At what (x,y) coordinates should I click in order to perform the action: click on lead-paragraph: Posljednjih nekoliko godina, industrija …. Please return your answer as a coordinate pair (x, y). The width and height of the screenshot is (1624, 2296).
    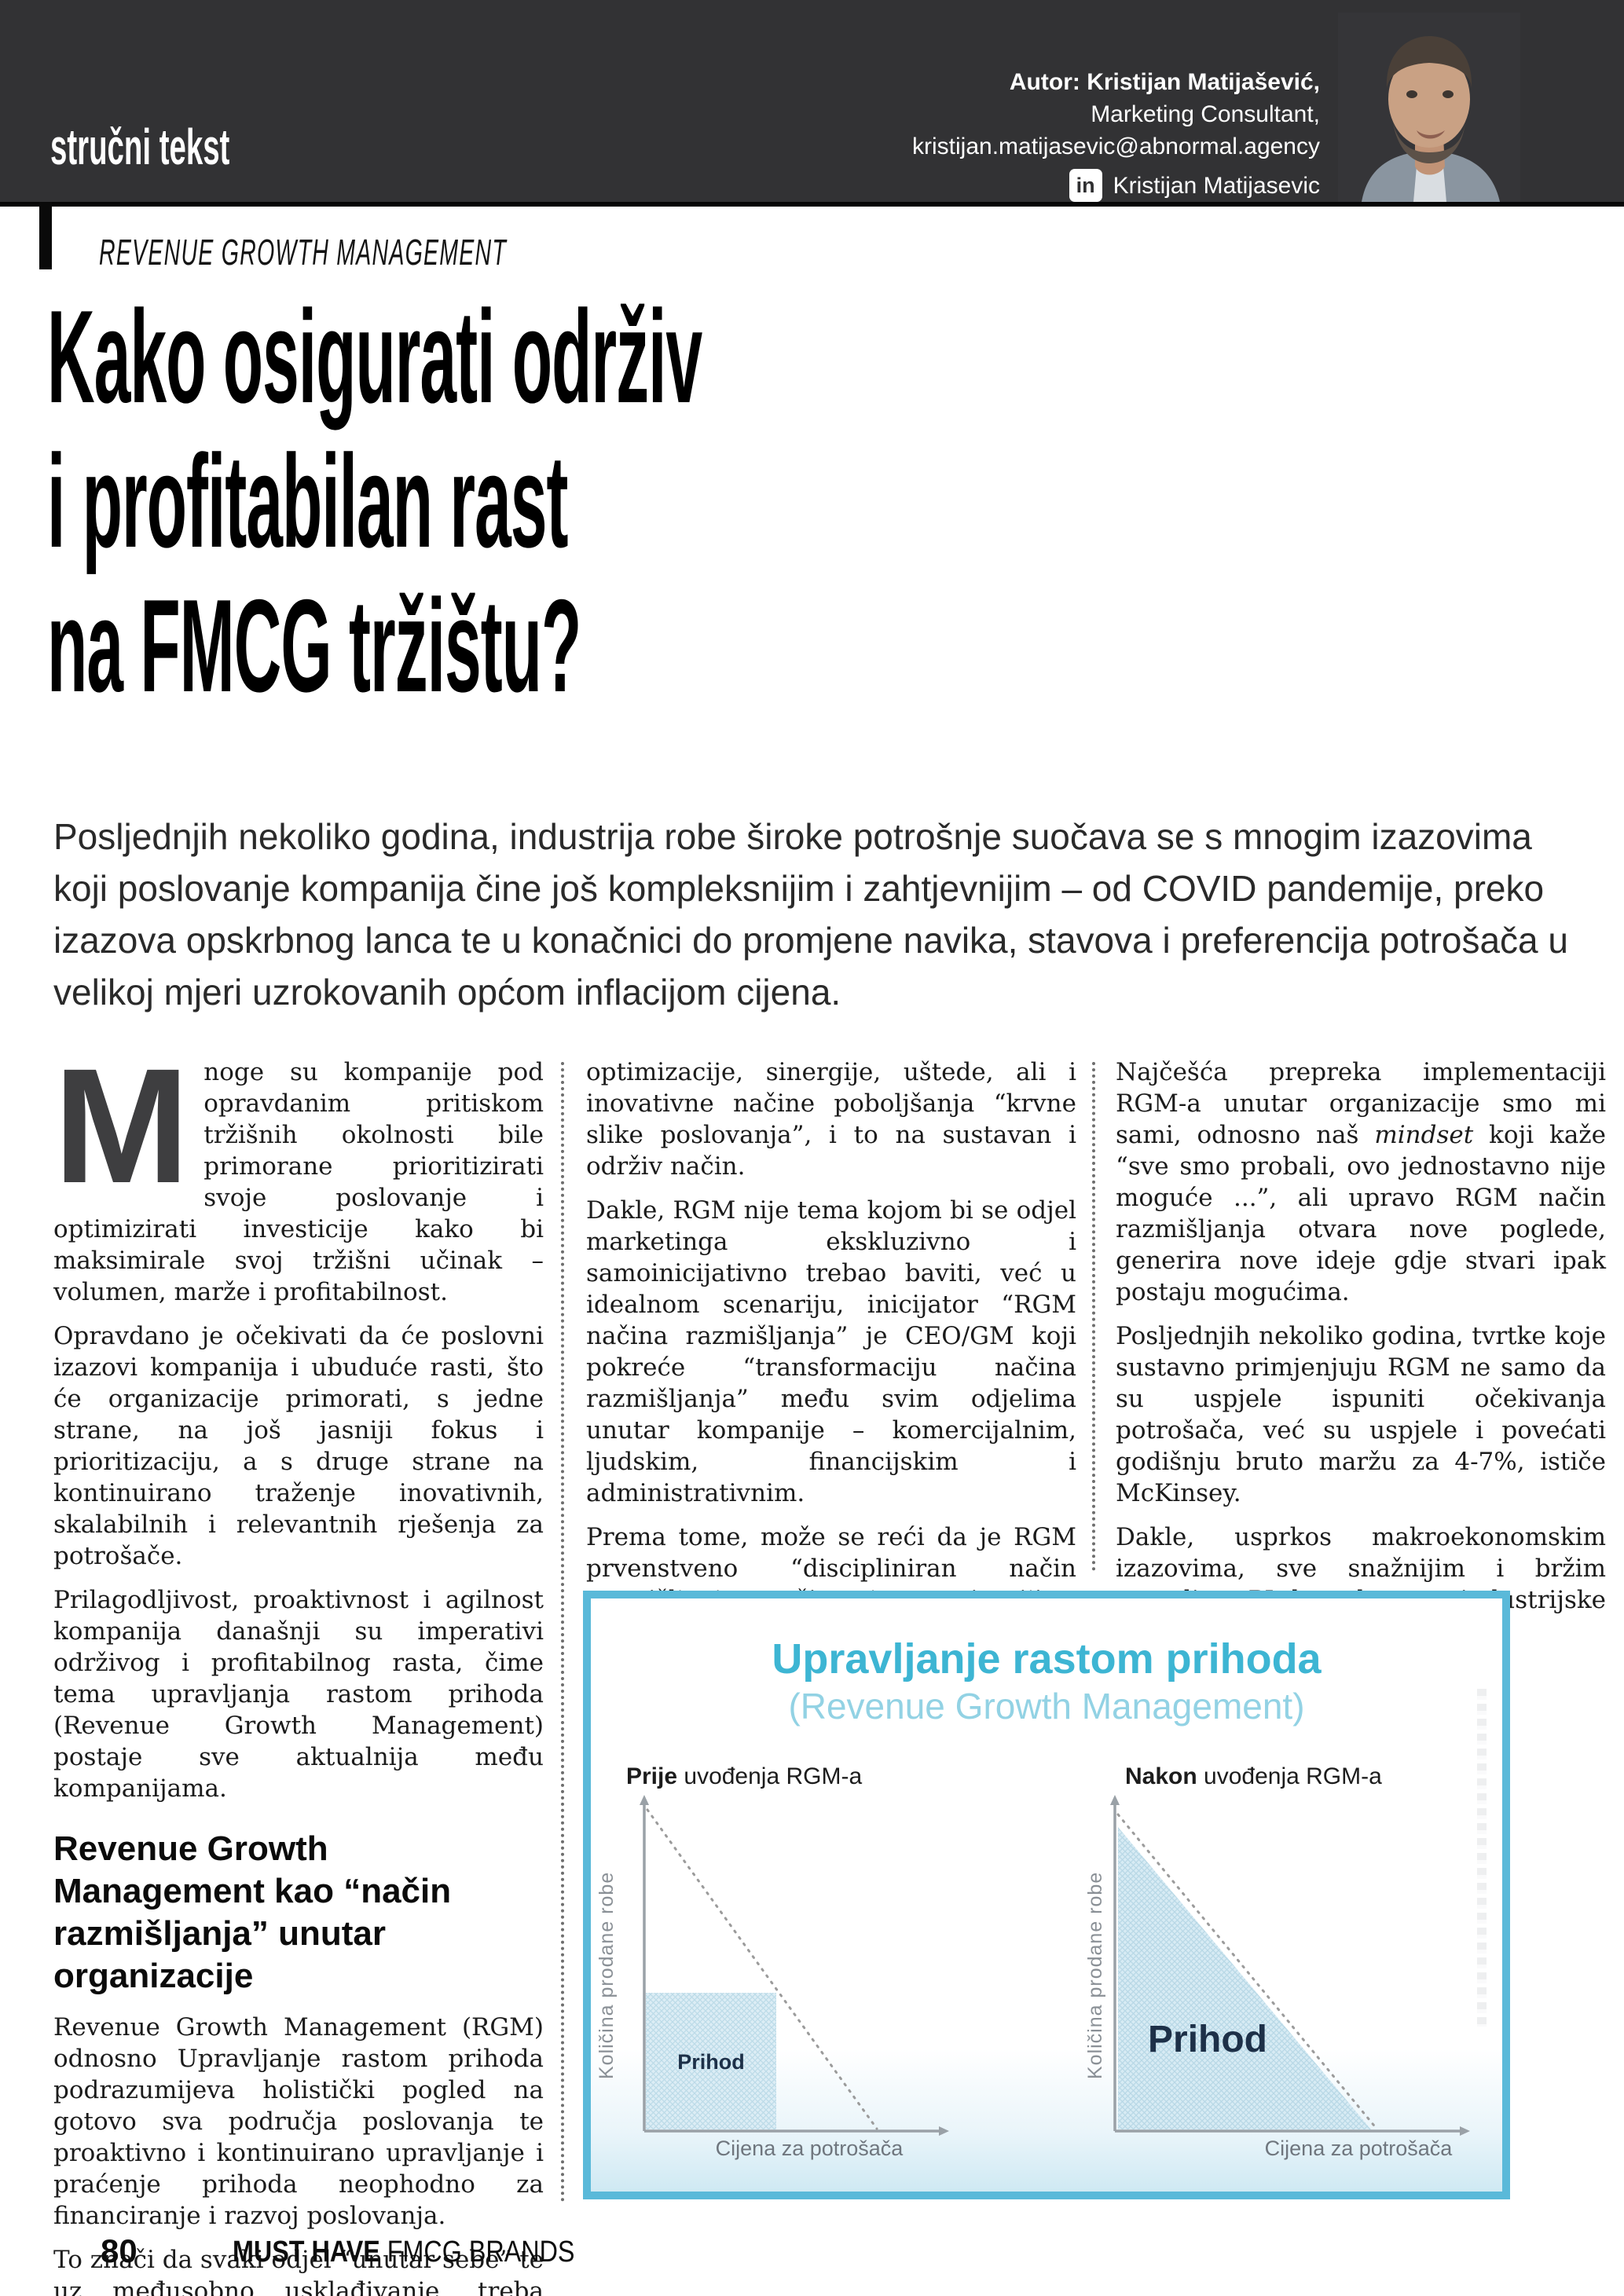
    Looking at the image, I should click on (811, 914).